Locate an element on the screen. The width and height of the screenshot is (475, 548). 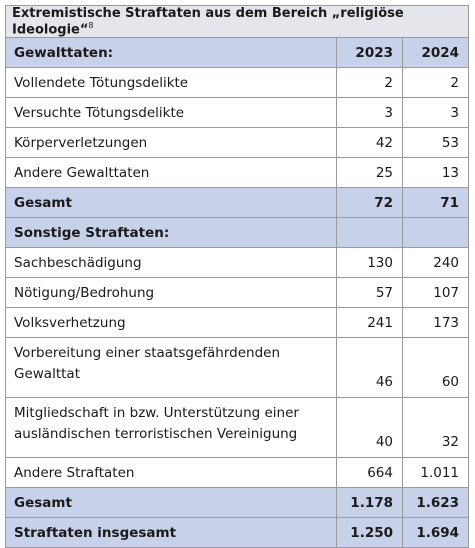
section-header: Gewalttaten: 2023 2024 is located at coordinates (237, 53).